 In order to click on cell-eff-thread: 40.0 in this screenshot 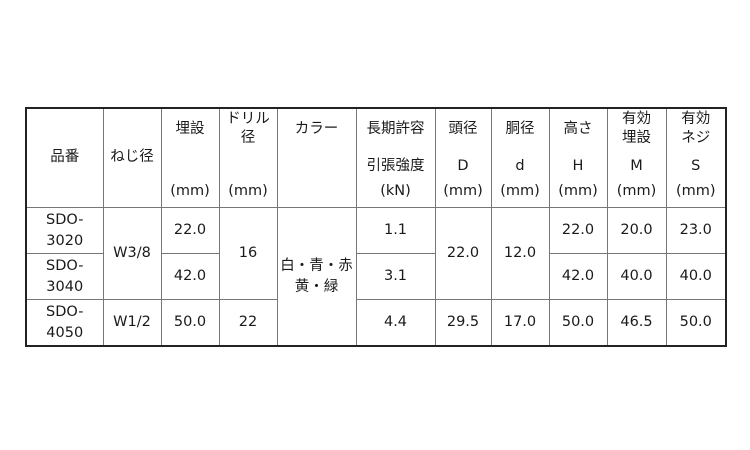, I will do `click(696, 276)`.